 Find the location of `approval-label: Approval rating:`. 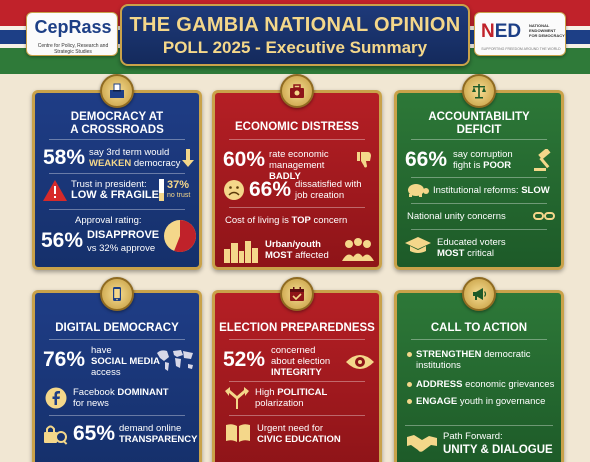

approval-label: Approval rating: is located at coordinates (108, 220).